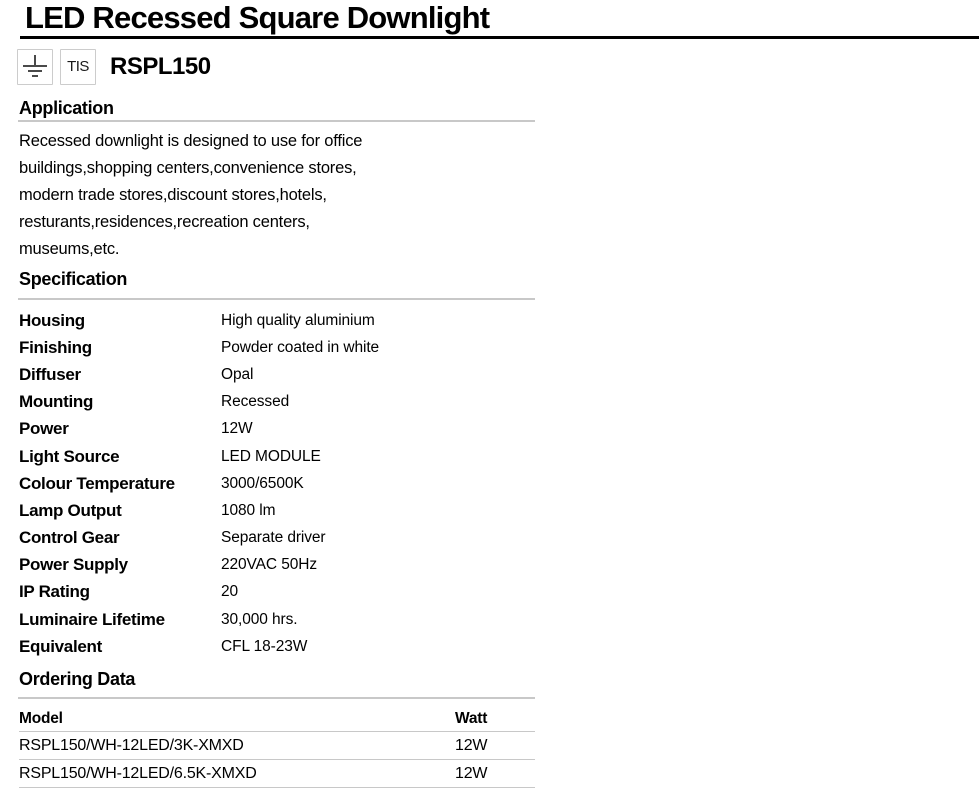 The image size is (979, 795). What do you see at coordinates (255, 402) in the screenshot?
I see `spec-value: Recessed` at bounding box center [255, 402].